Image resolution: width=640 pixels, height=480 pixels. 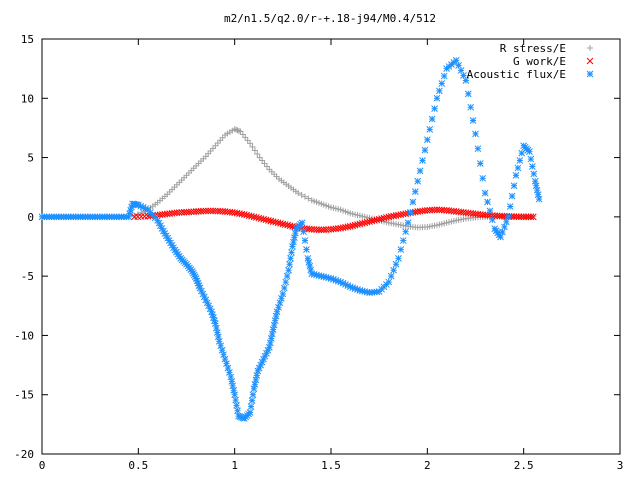 I want to click on y-tick-label: 5, so click(x=30, y=158).